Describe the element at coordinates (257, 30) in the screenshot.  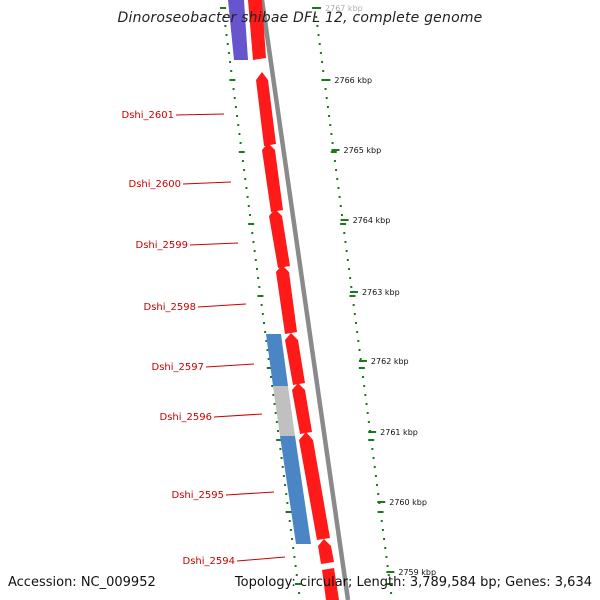
I see `gene-arrow-top` at that location.